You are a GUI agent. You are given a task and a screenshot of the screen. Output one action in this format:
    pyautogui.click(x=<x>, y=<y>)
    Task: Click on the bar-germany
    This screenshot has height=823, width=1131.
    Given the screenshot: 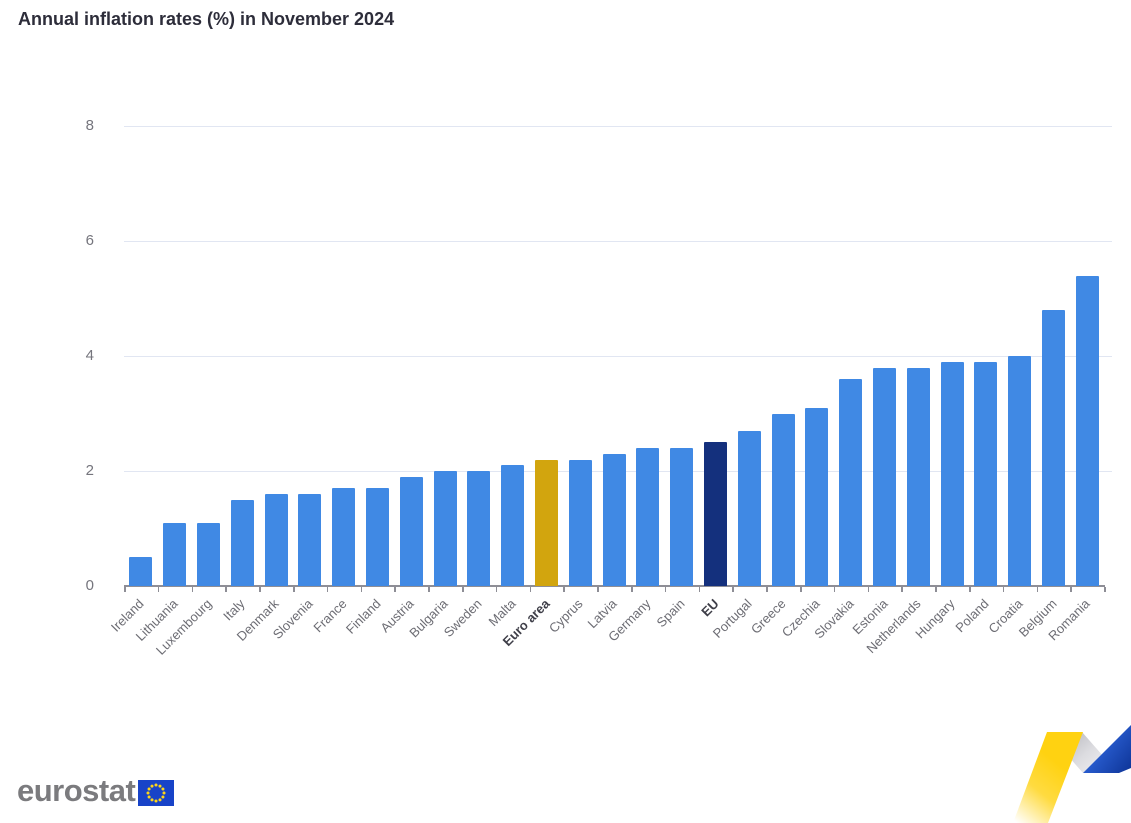 What is the action you would take?
    pyautogui.click(x=648, y=517)
    